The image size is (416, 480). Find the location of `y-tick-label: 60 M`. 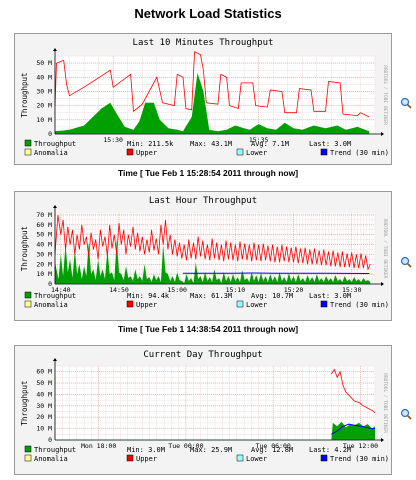

y-tick-label: 60 M is located at coordinates (44, 372).